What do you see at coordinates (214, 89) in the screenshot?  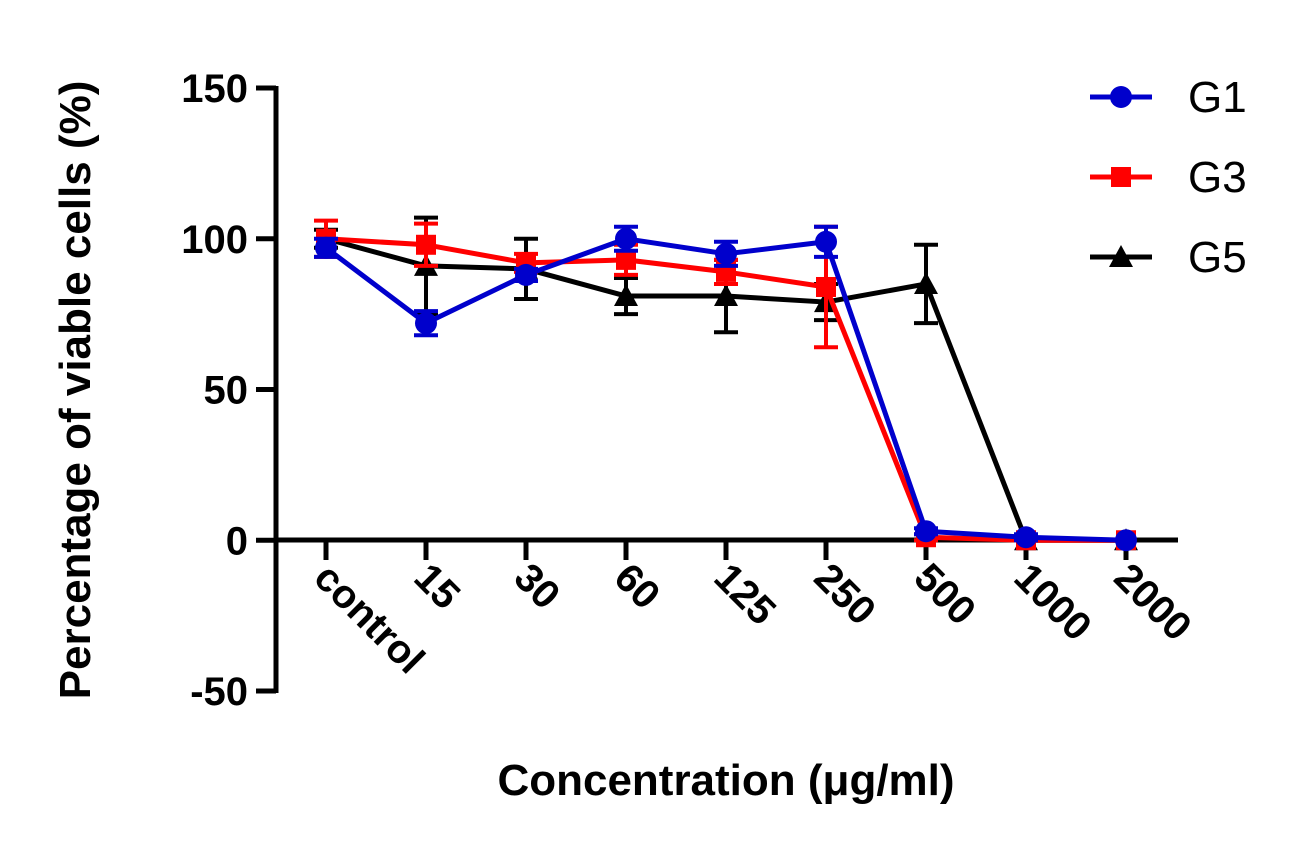 I see `y-tick-label: 150` at bounding box center [214, 89].